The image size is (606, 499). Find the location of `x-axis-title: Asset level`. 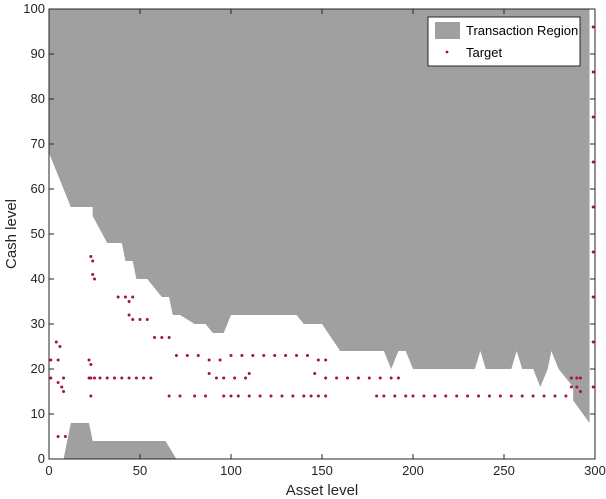

x-axis-title: Asset level is located at coordinates (322, 490).